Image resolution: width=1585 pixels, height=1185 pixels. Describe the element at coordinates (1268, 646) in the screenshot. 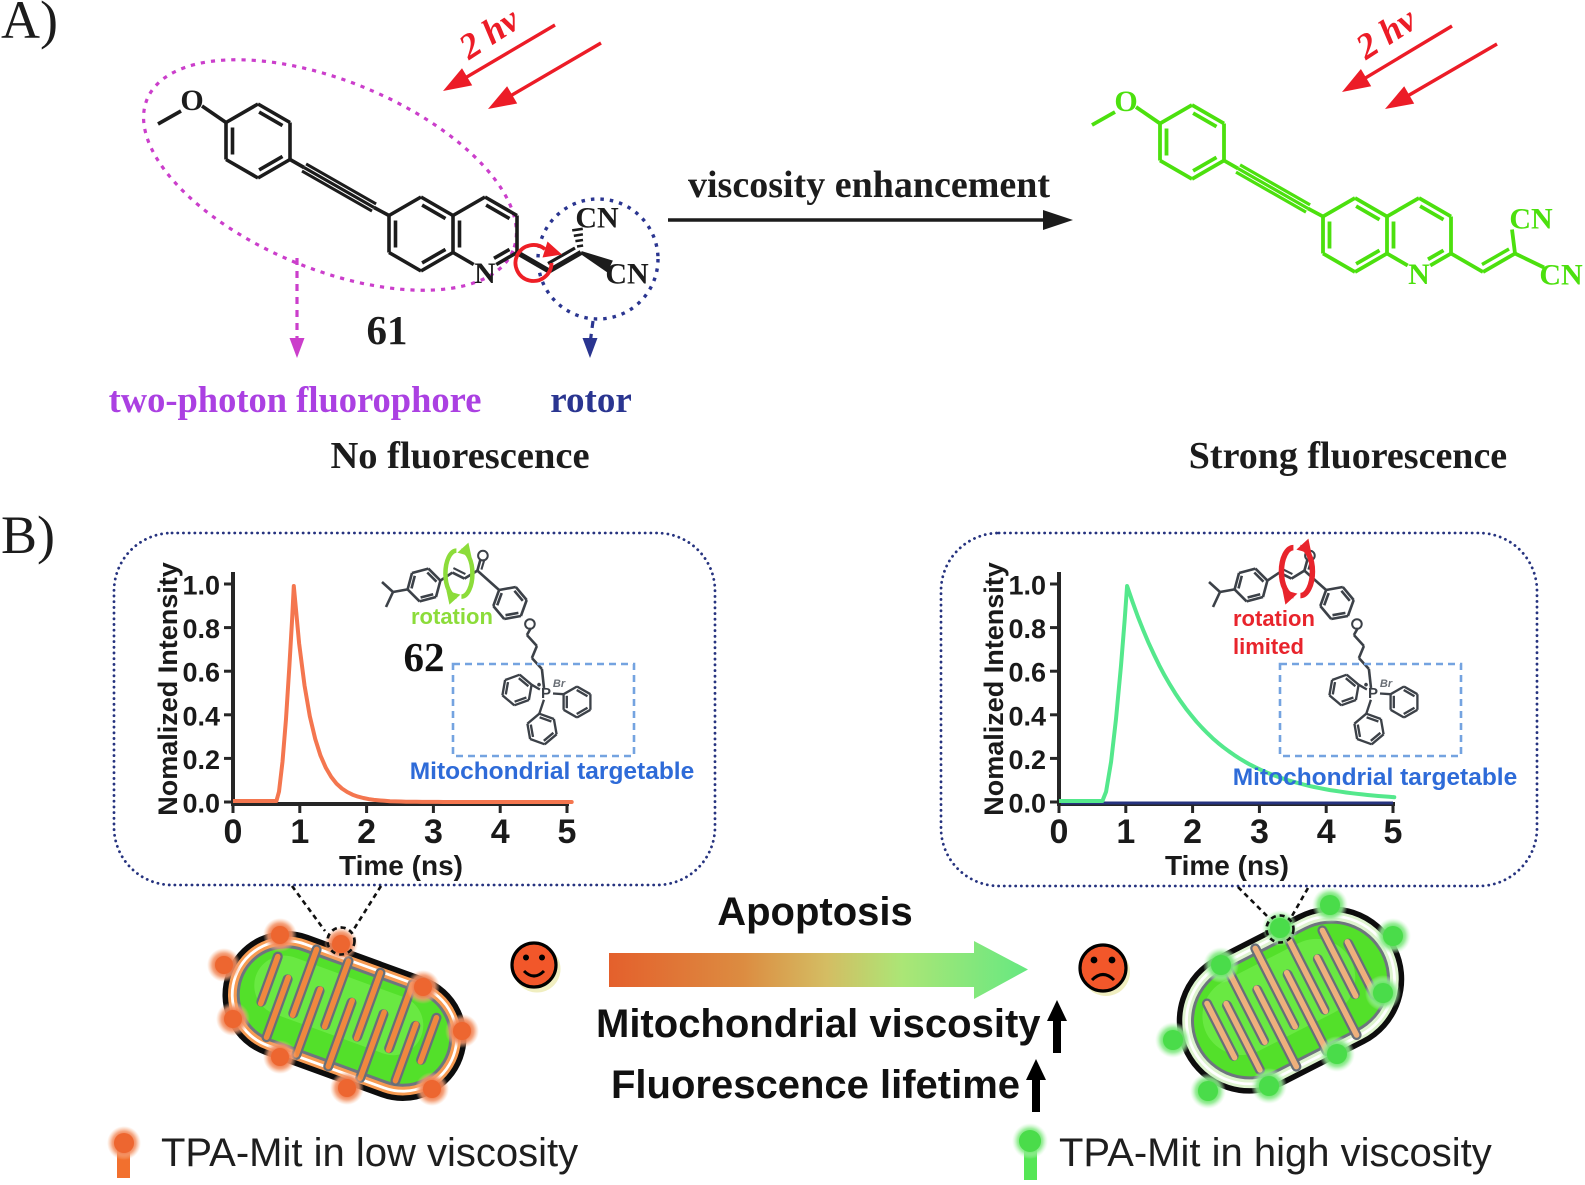

I see `svg-text: limited` at that location.